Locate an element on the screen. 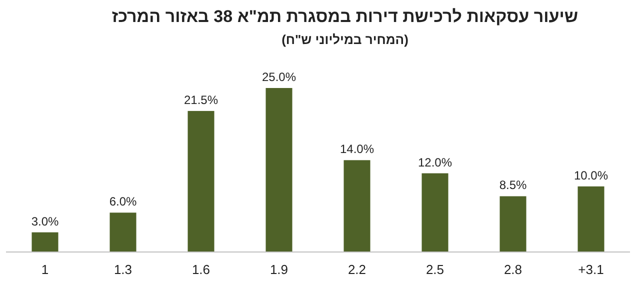  data-label: 10.0% is located at coordinates (591, 175).